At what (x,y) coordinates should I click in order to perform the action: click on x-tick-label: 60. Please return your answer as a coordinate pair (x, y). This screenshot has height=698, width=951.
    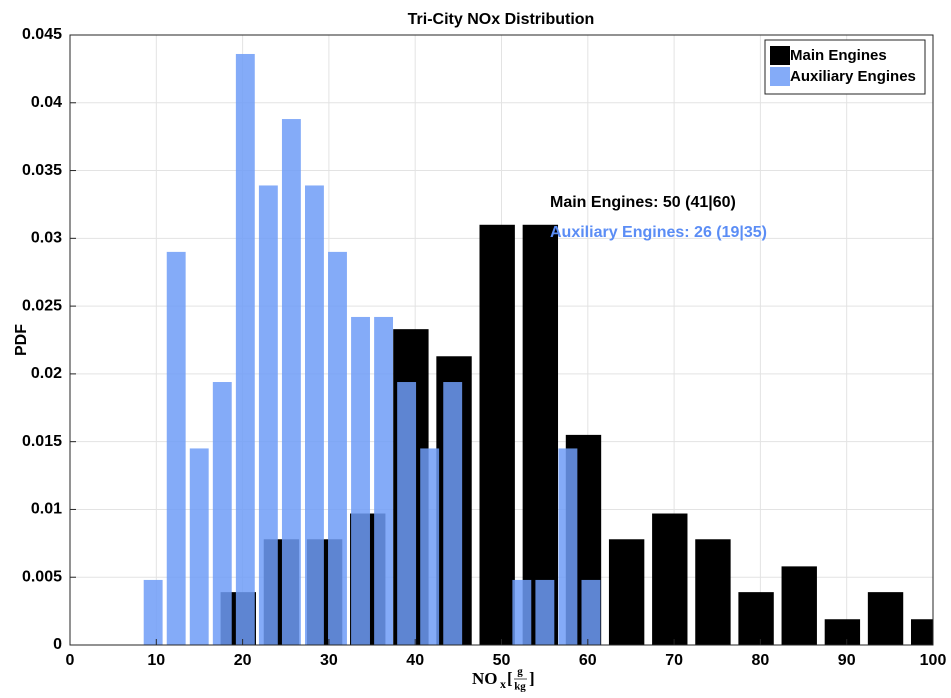
    Looking at the image, I should click on (588, 660).